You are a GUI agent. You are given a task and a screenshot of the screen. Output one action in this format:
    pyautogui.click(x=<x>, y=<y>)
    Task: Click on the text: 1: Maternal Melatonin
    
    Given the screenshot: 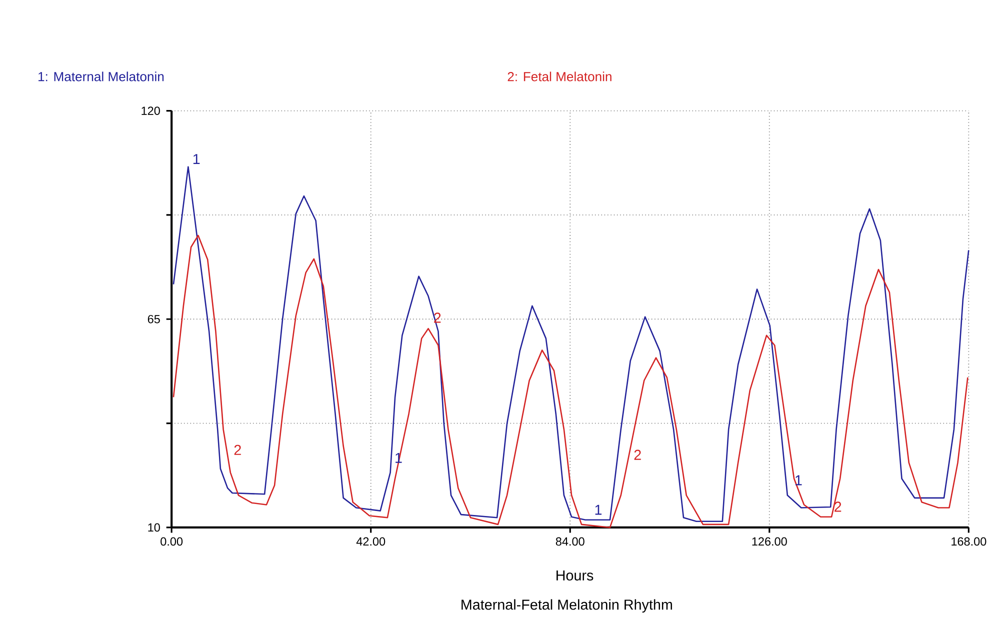 What is the action you would take?
    pyautogui.click(x=101, y=77)
    